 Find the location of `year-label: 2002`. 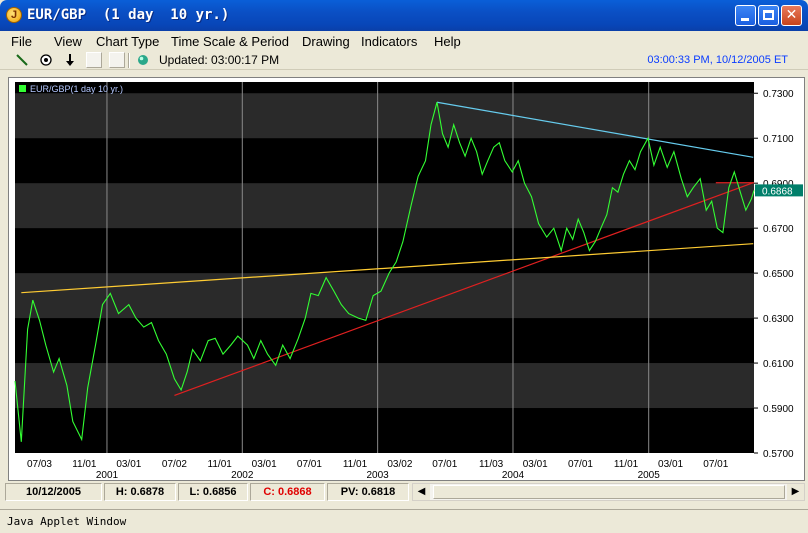

year-label: 2002 is located at coordinates (242, 475).